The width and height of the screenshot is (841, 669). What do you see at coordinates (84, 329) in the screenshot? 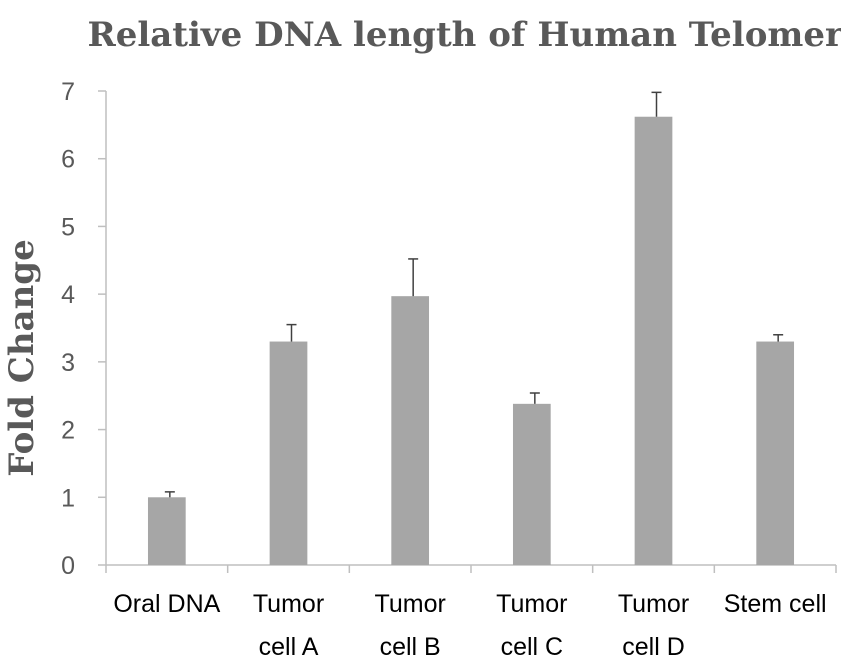
I see `y-axis: 0 1 2 3 4 5 6 7` at bounding box center [84, 329].